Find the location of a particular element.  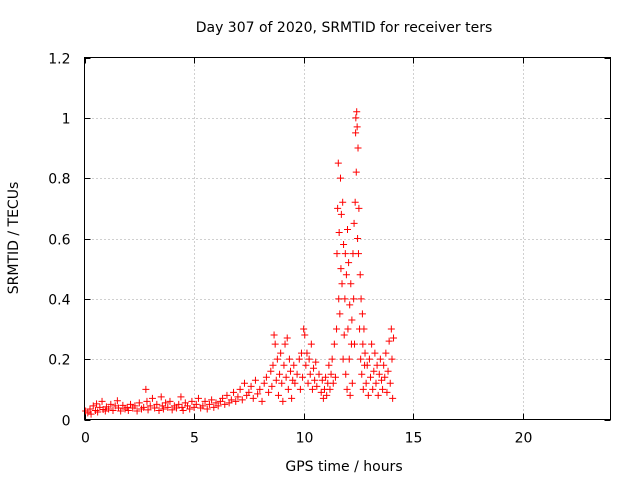

y-tick-label: 0.6 is located at coordinates (59, 241).